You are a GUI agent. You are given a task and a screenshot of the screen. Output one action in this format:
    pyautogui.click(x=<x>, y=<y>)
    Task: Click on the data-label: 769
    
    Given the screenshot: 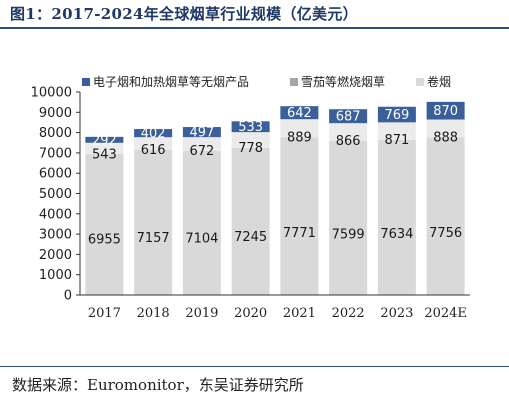 What is the action you would take?
    pyautogui.click(x=396, y=115)
    